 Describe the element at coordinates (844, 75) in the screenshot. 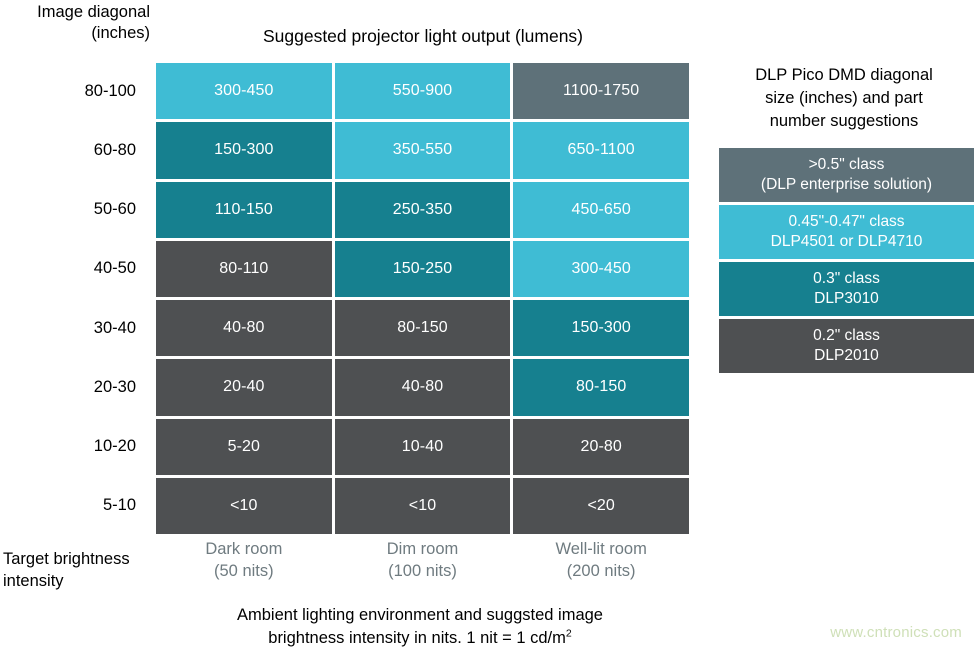

I see `legend-title-line1: DLP Pico DMD diagonal` at that location.